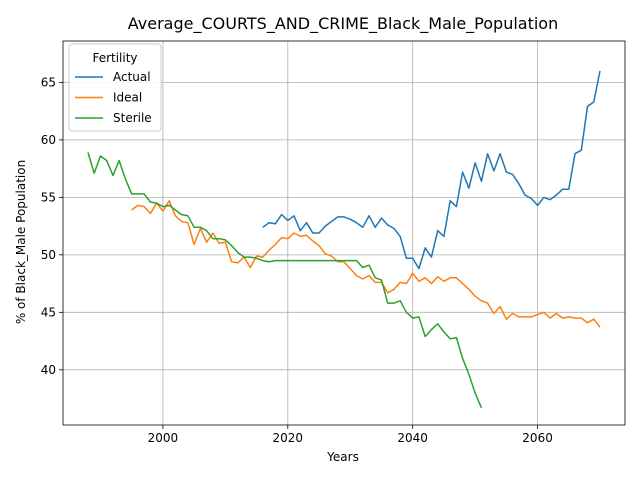 This screenshot has height=480, width=640. Describe the element at coordinates (114, 58) in the screenshot. I see `legend-title: Fertility` at that location.